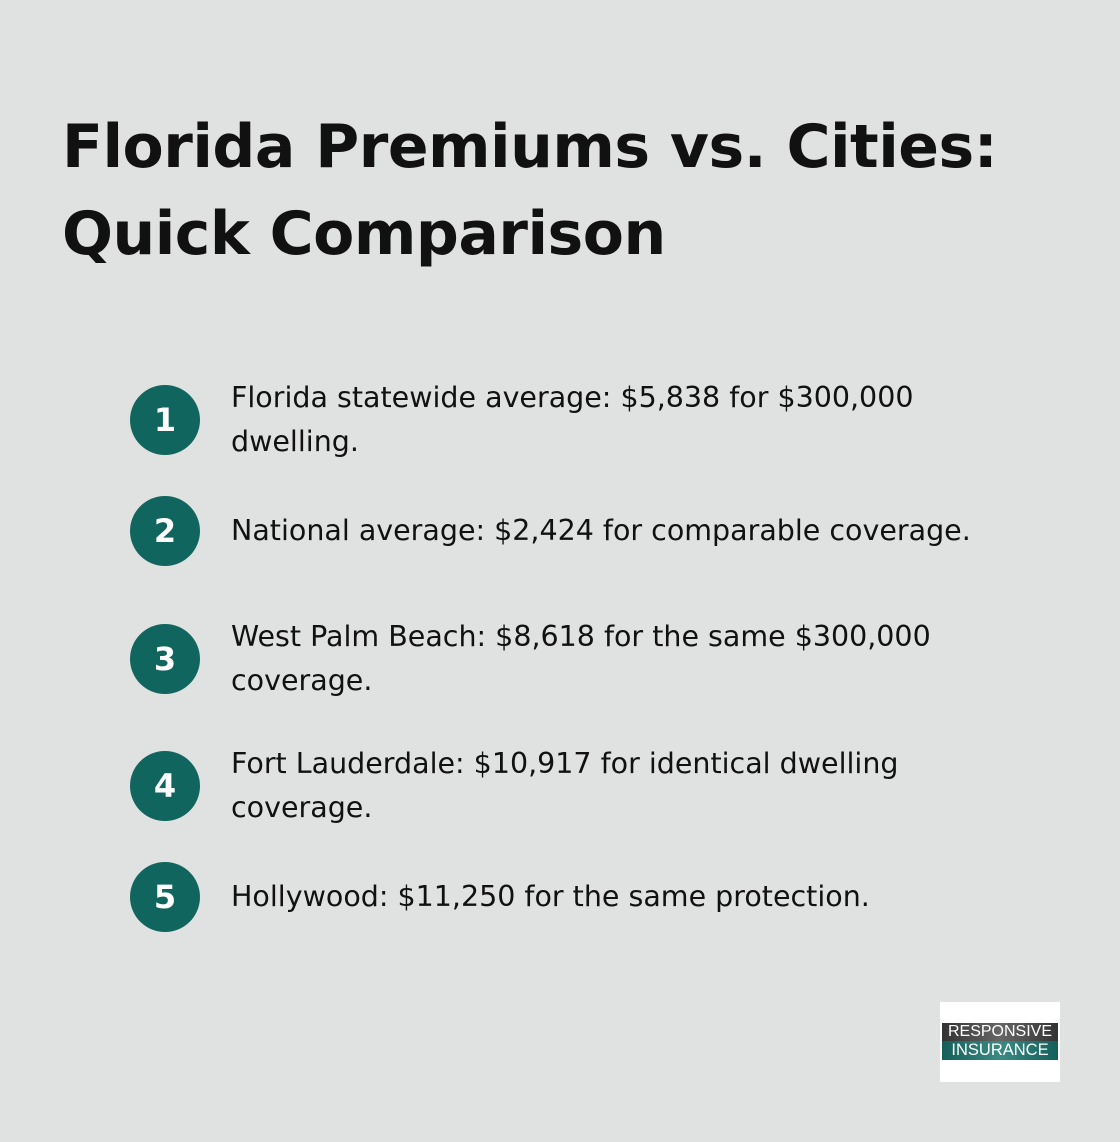 Image resolution: width=1120 pixels, height=1142 pixels. I want to click on responsive-insurance-logo: RESPONSIVE INSURANCE, so click(1000, 1042).